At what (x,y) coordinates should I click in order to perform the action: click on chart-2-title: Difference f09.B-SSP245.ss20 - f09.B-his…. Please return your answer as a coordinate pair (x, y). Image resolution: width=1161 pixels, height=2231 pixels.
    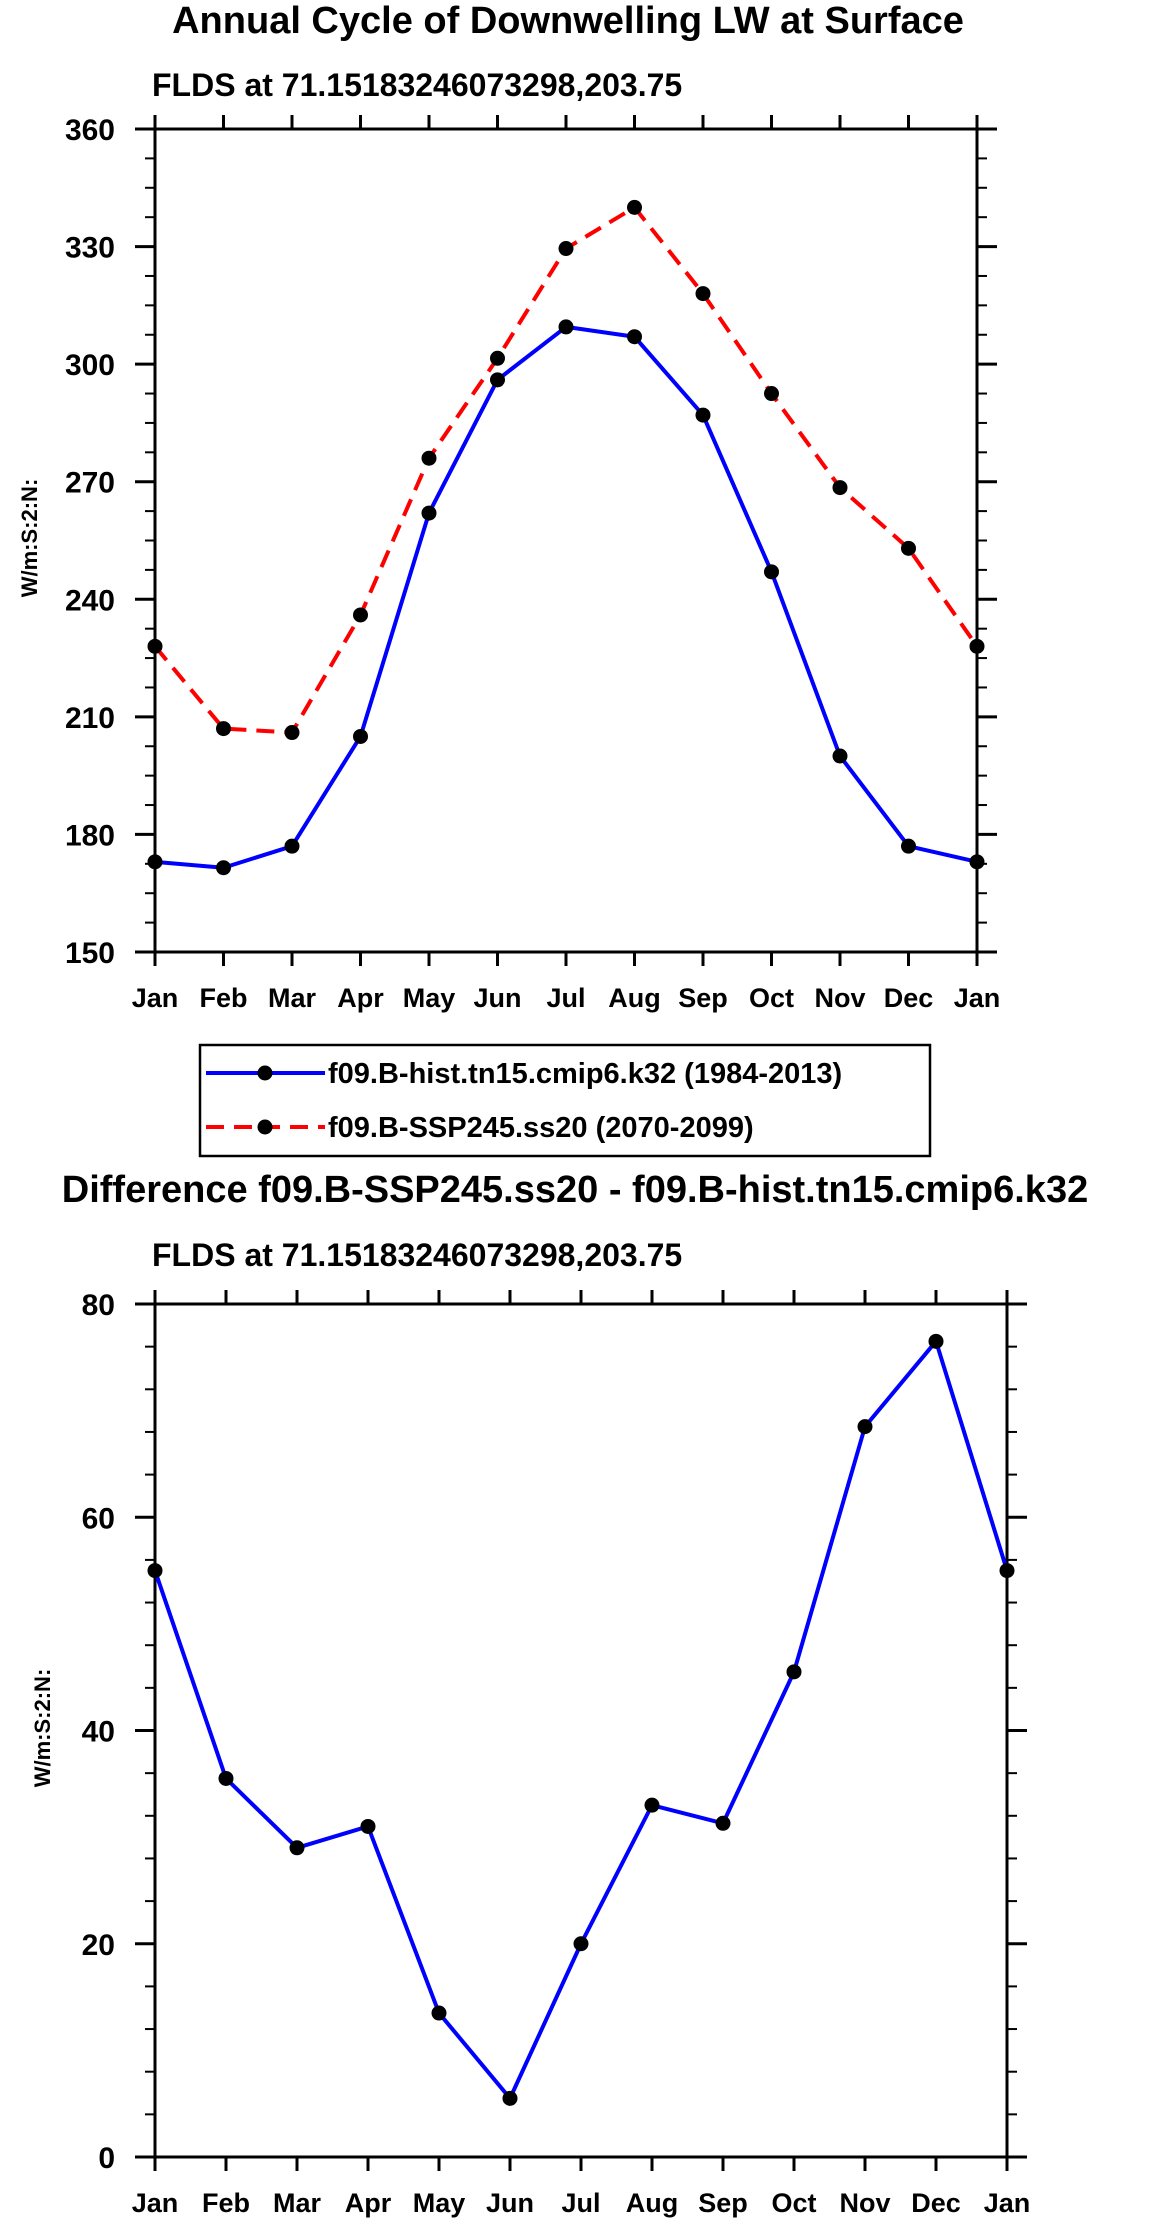
    Looking at the image, I should click on (575, 1190).